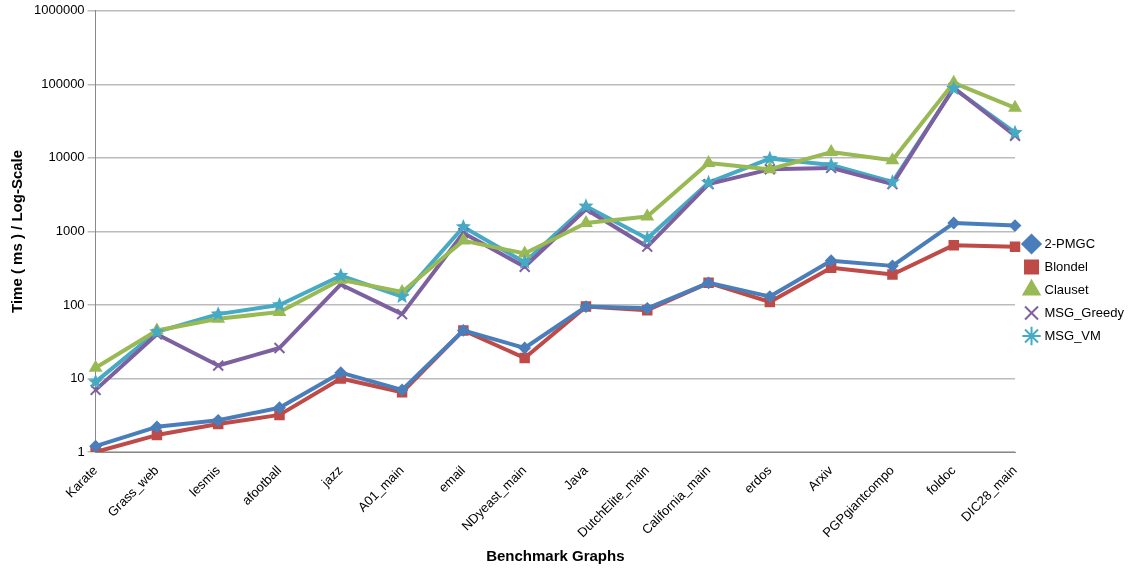 This screenshot has height=575, width=1144. What do you see at coordinates (1072, 335) in the screenshot?
I see `legend-label: MSG_VM` at bounding box center [1072, 335].